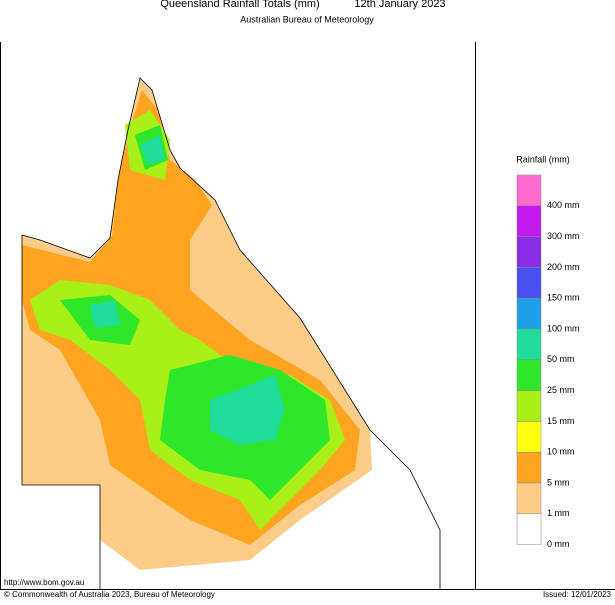 The height and width of the screenshot is (605, 615). What do you see at coordinates (543, 159) in the screenshot?
I see `legend-title: Rainfall (mm)` at bounding box center [543, 159].